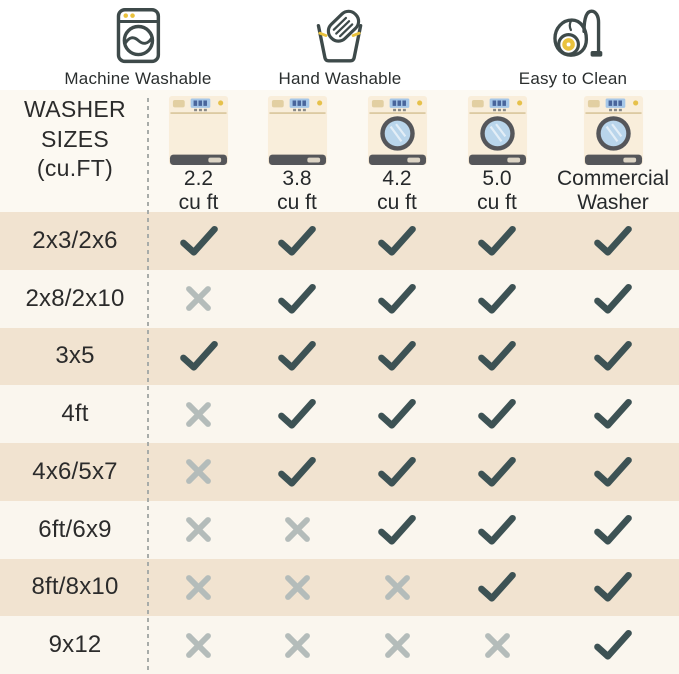  I want to click on legend-label: Hand Washable, so click(340, 78).